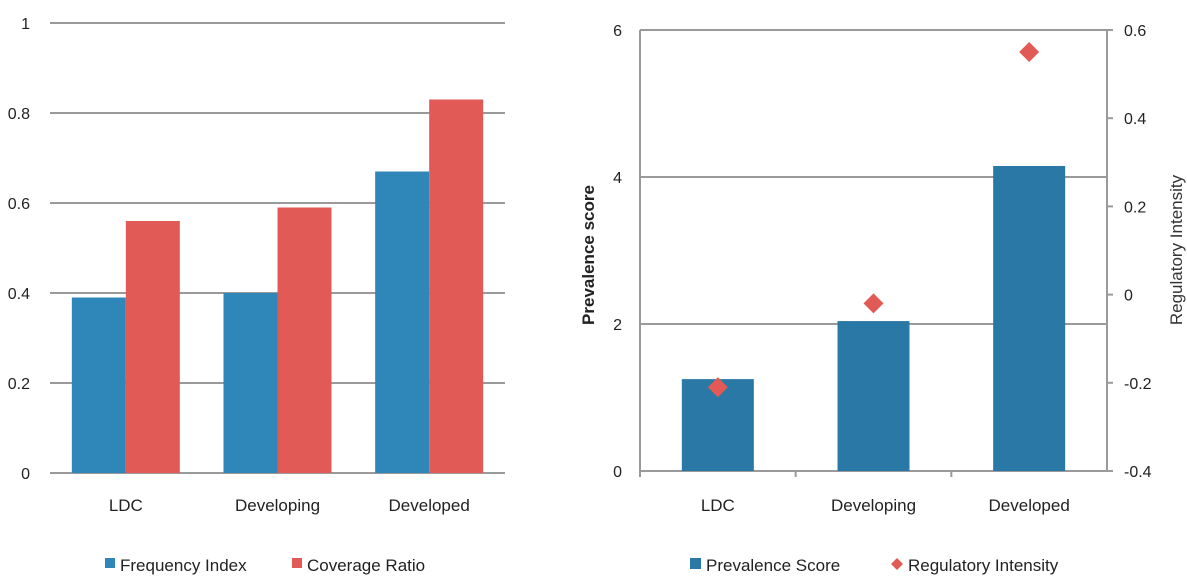 This screenshot has height=582, width=1187. I want to click on y-tick-label: 4, so click(617, 178).